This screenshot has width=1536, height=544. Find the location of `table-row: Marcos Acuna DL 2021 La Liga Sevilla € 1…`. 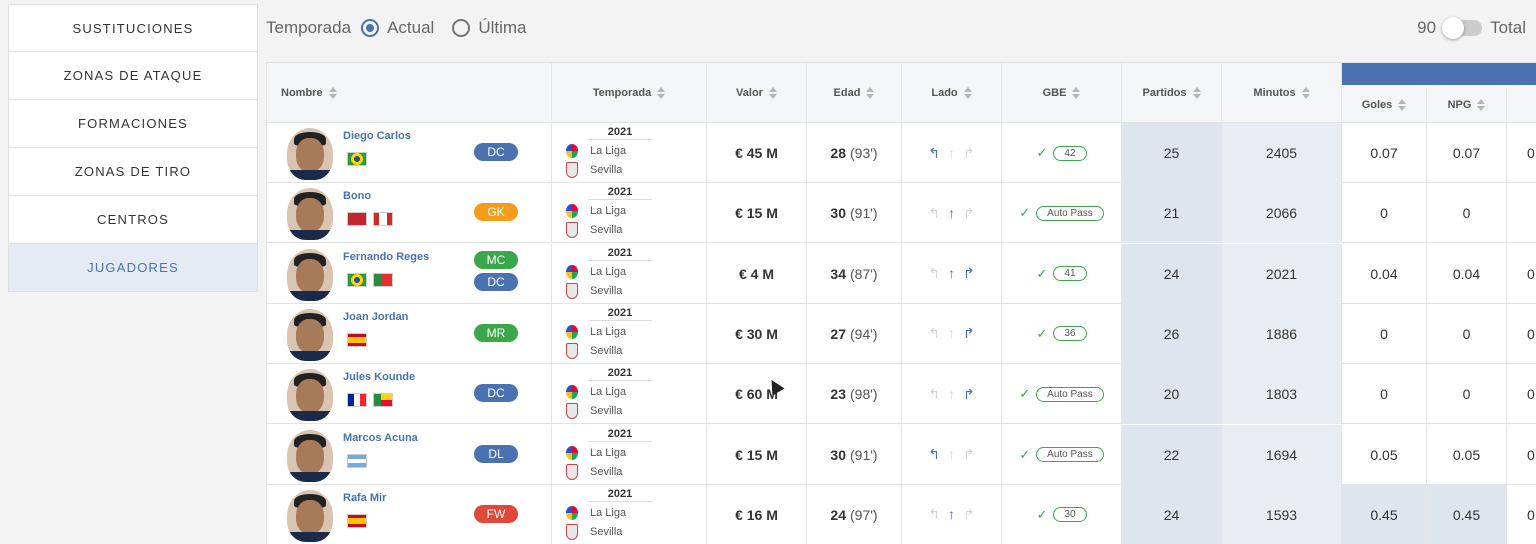

table-row: Marcos Acuna DL 2021 La Liga Sevilla € 1… is located at coordinates (901, 454).